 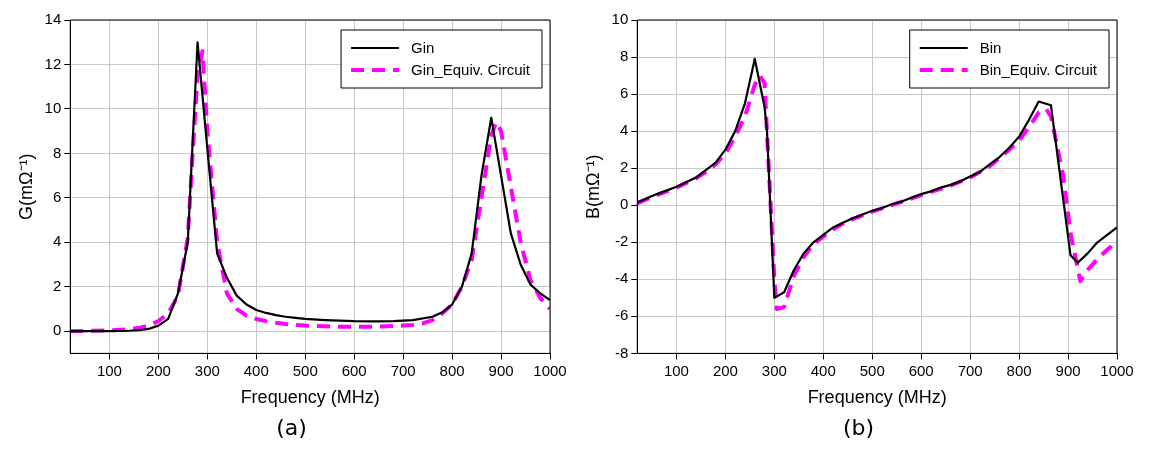 I want to click on text: (b), so click(x=858, y=427).